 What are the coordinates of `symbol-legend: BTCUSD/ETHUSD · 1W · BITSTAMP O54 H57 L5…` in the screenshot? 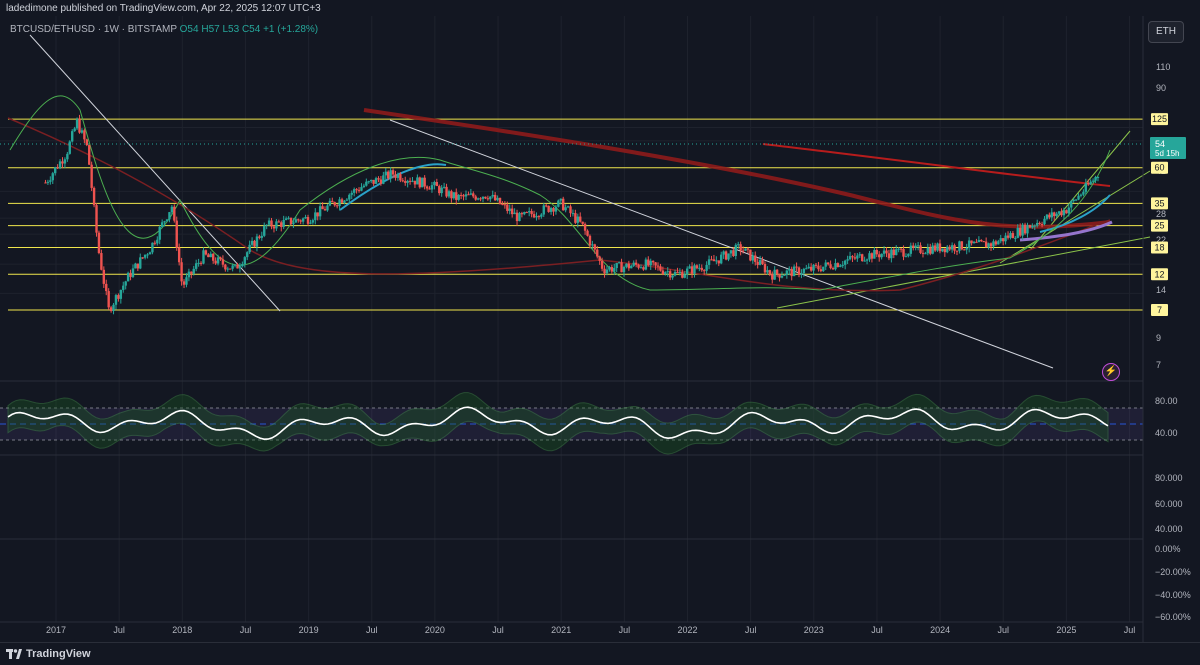 It's located at (164, 29).